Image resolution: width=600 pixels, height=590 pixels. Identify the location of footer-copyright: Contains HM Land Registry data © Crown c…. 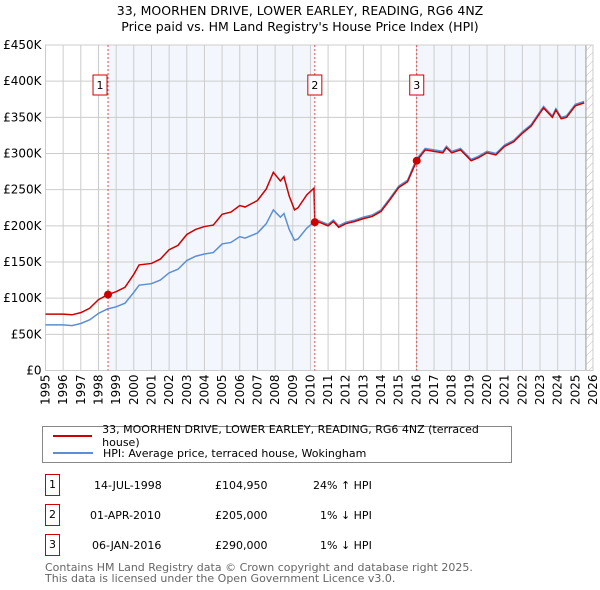
(259, 567).